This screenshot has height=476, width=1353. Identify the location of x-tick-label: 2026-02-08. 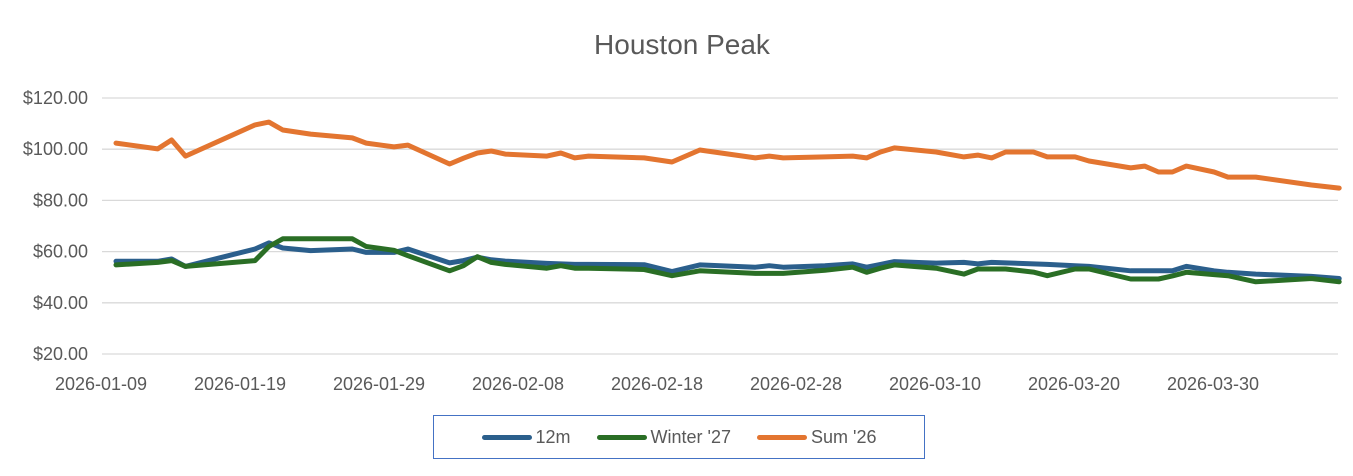
(518, 384).